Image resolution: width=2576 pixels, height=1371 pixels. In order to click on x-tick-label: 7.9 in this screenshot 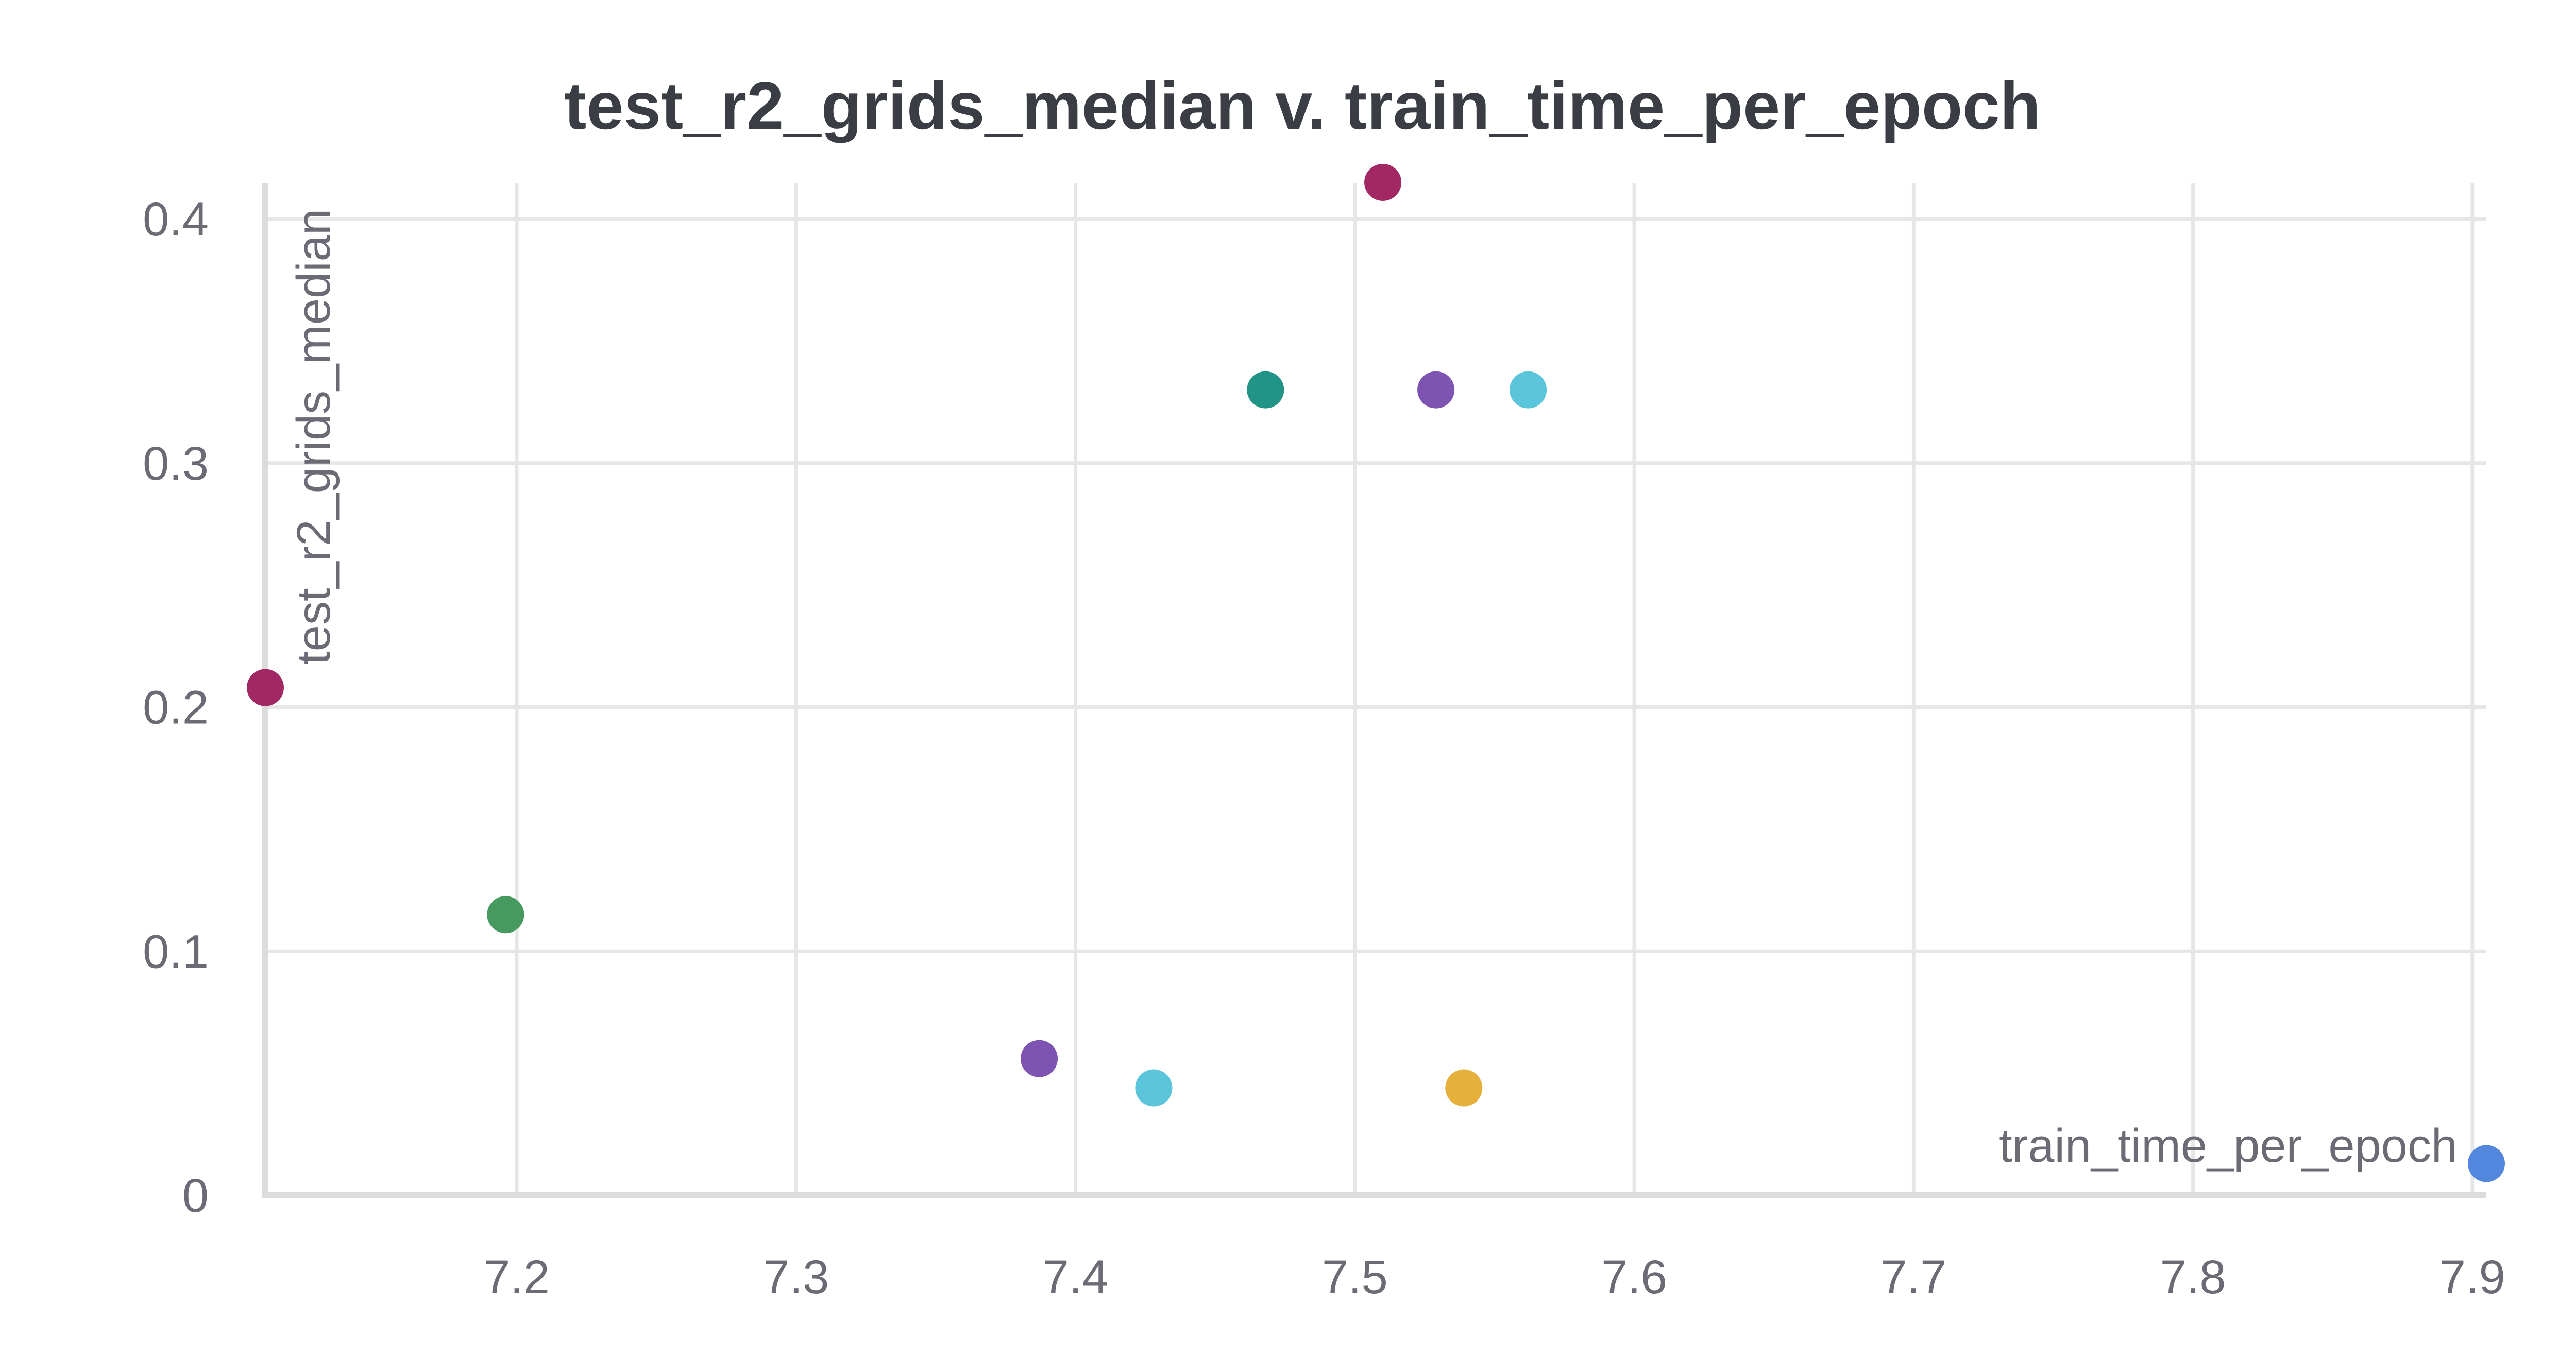, I will do `click(2472, 1278)`.